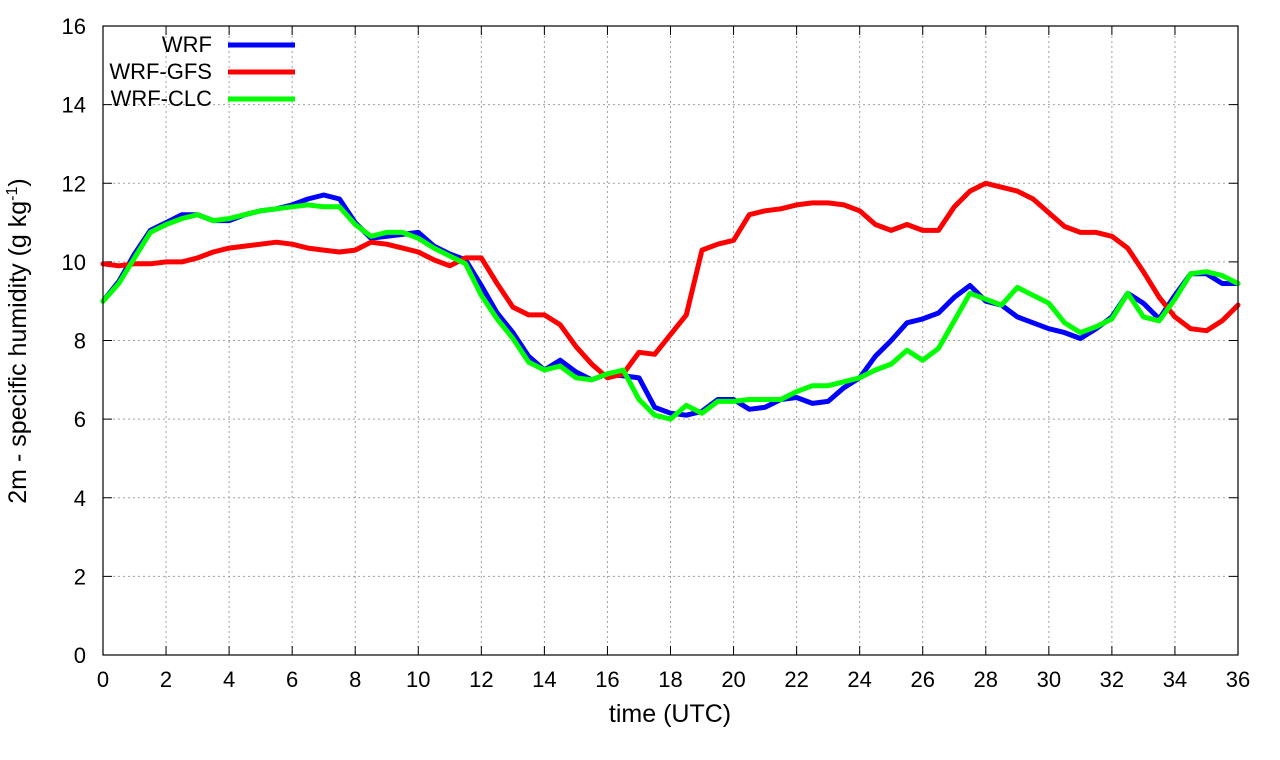  Describe the element at coordinates (796, 679) in the screenshot. I see `x-tick-label: 22` at that location.